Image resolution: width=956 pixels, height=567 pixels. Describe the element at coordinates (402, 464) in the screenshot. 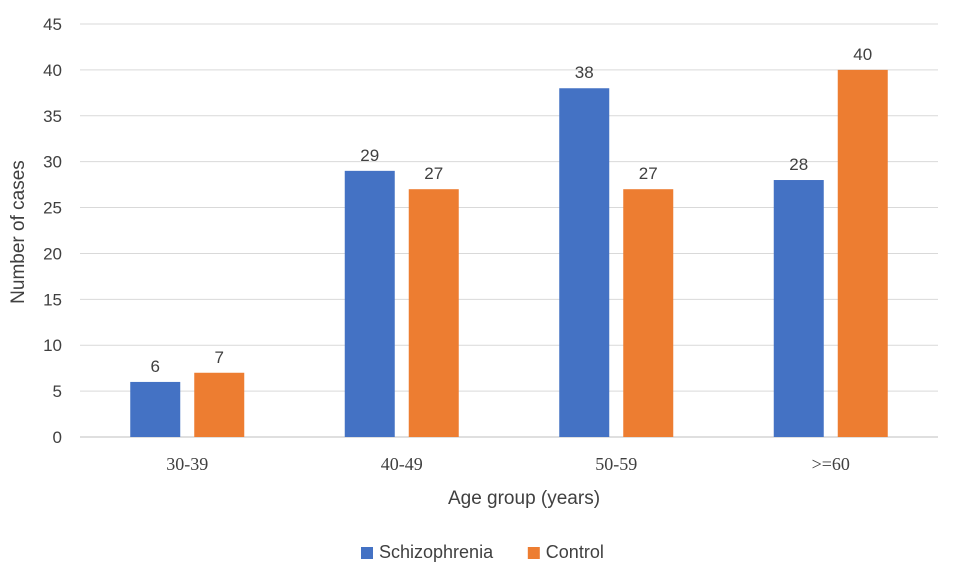

I see `x-tick-label: 40-49` at that location.